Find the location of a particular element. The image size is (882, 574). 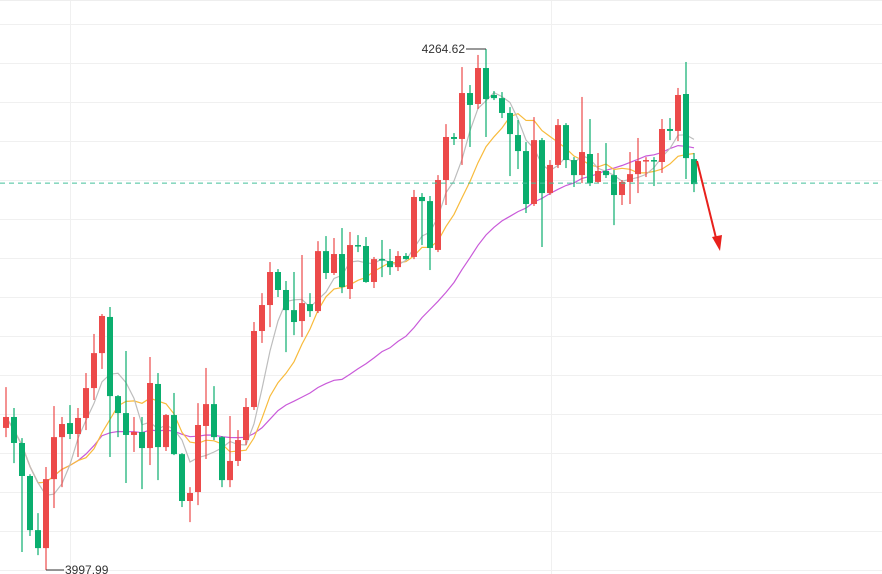

low-label: 3997.99 is located at coordinates (87, 568).